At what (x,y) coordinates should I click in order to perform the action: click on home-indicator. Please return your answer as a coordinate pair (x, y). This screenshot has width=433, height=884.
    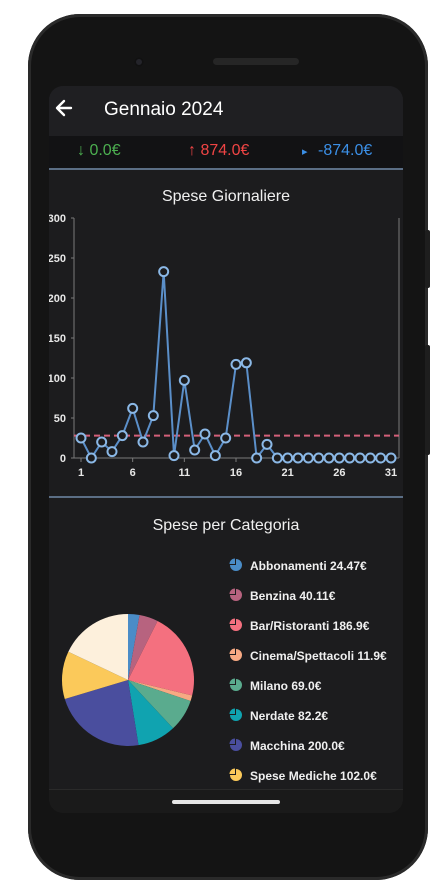
    Looking at the image, I should click on (226, 802).